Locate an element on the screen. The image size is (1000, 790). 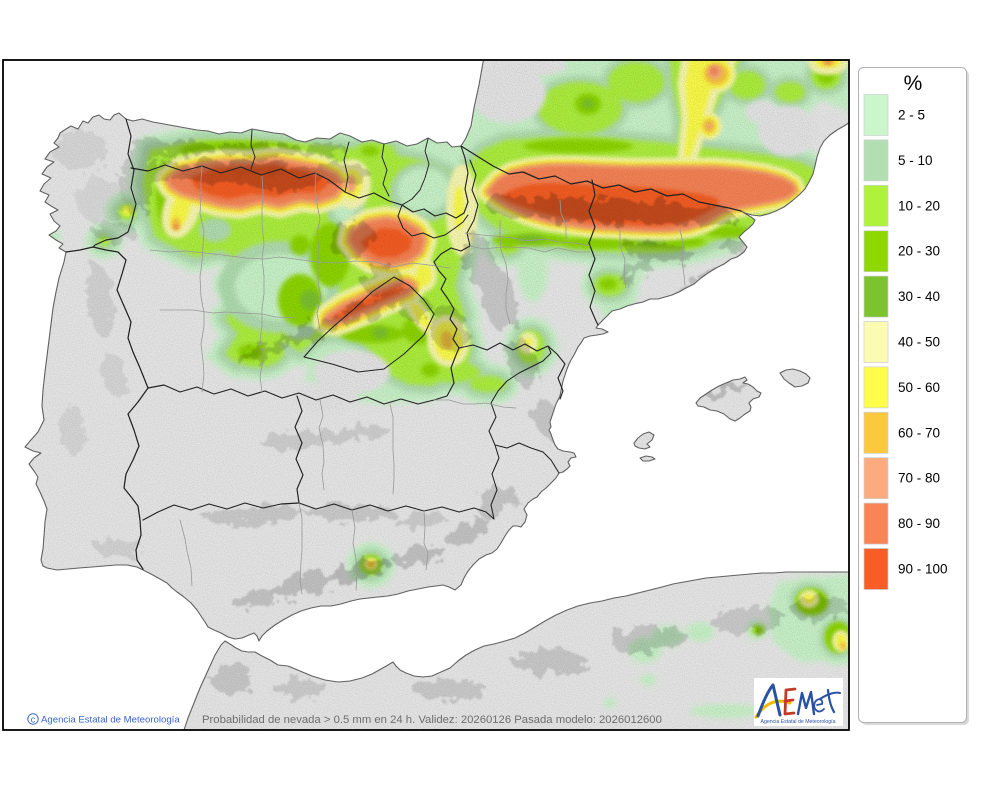
svg-text: 2 - 5 is located at coordinates (911, 115).